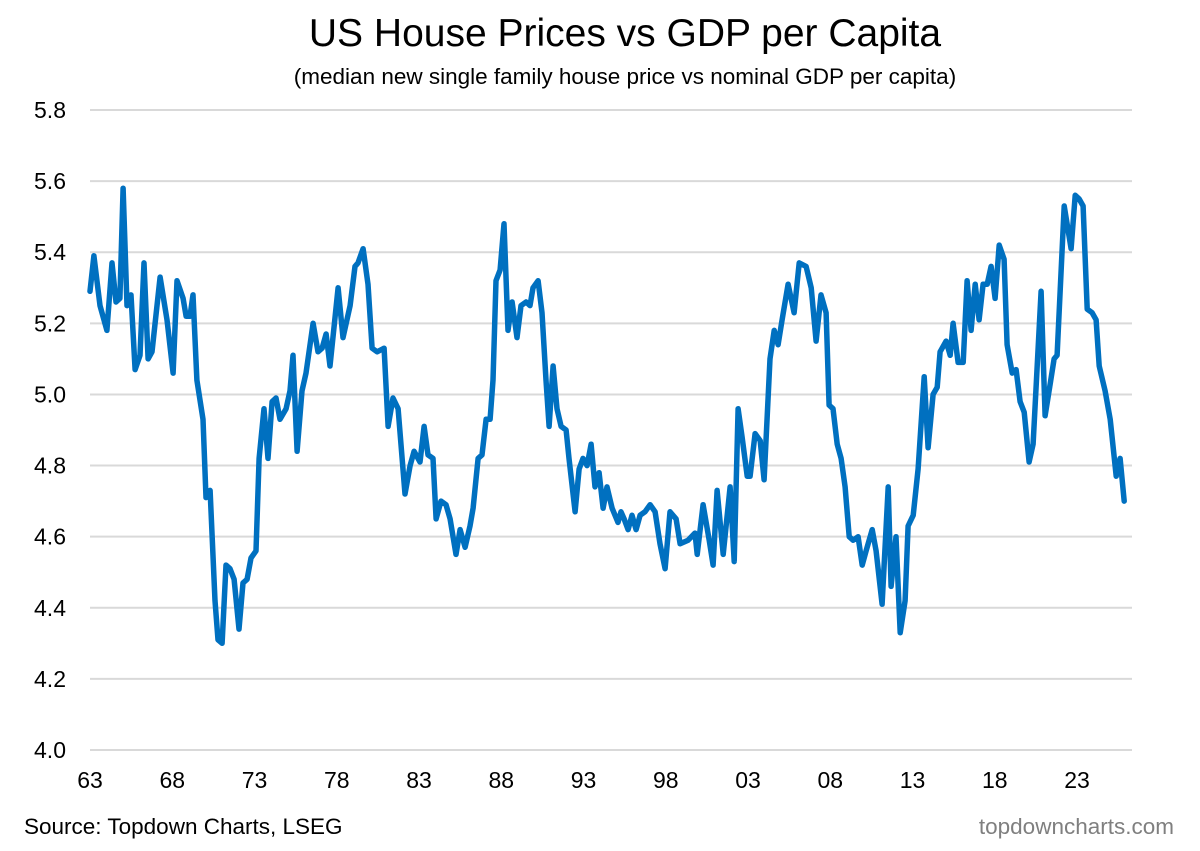 This screenshot has height=851, width=1200. Describe the element at coordinates (50, 466) in the screenshot. I see `y-tick-label: 4.8` at that location.